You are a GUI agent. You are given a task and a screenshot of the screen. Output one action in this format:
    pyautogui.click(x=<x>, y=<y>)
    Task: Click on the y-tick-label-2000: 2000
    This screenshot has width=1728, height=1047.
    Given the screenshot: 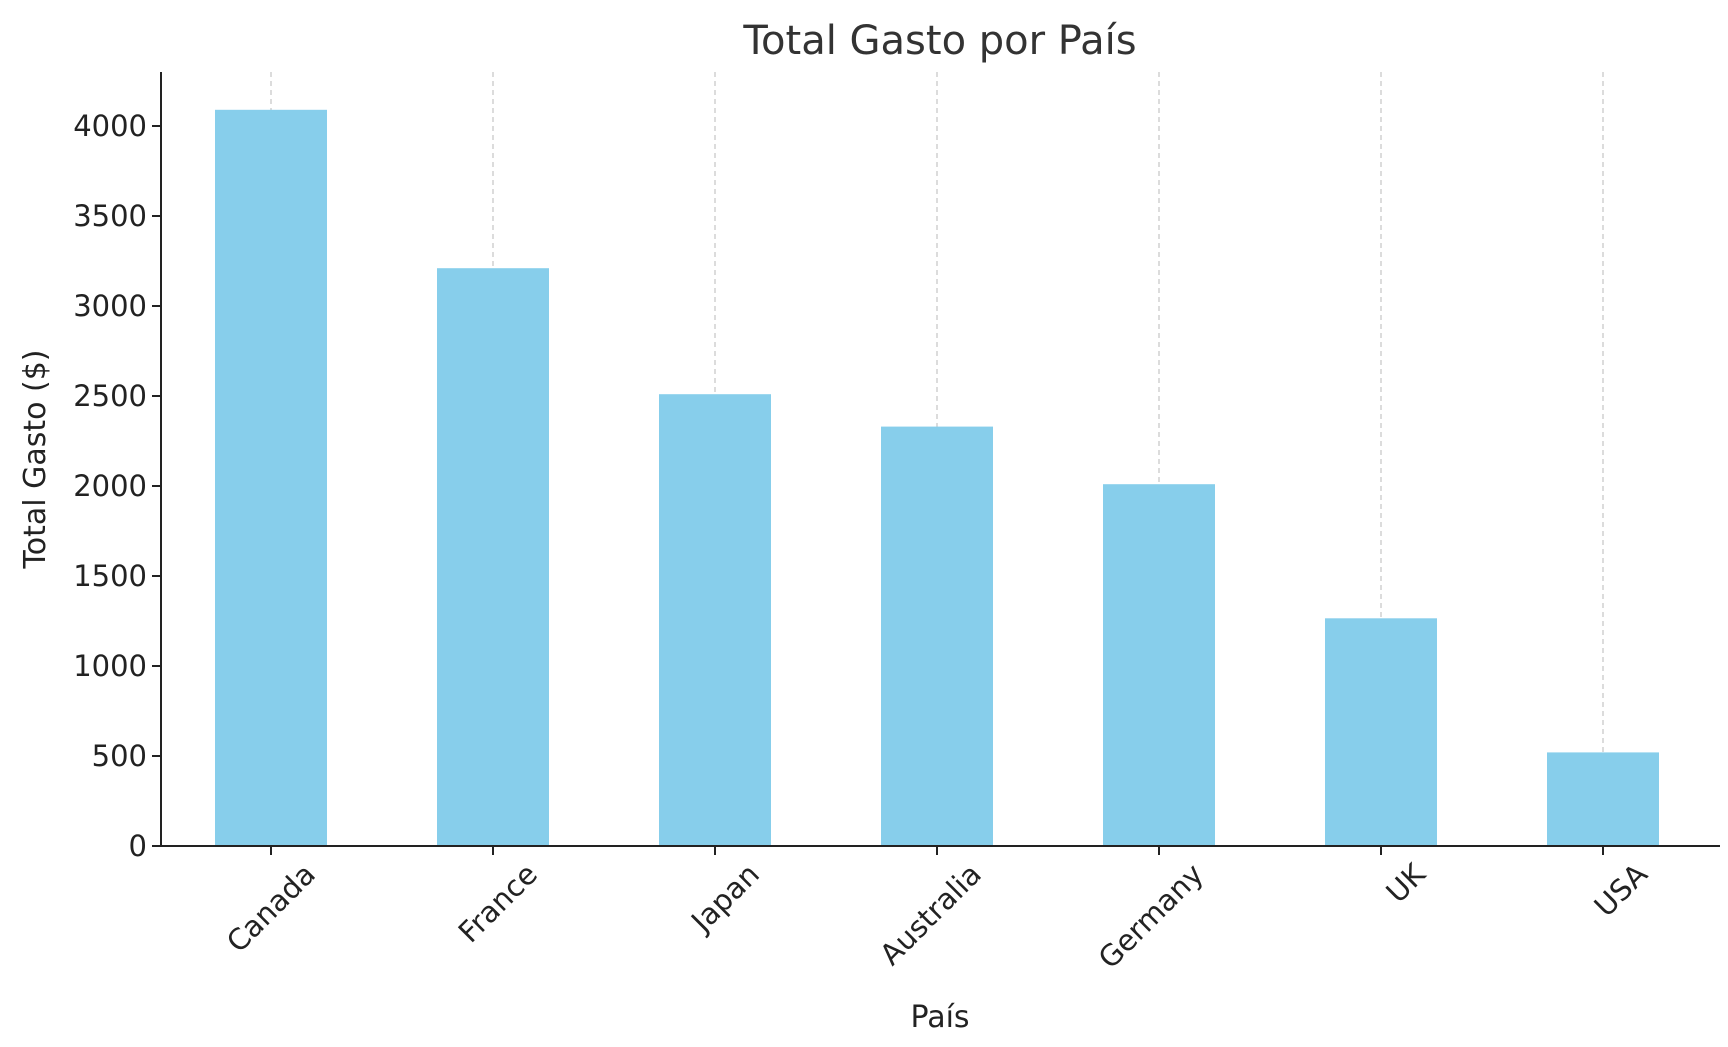 What is the action you would take?
    pyautogui.click(x=110, y=486)
    